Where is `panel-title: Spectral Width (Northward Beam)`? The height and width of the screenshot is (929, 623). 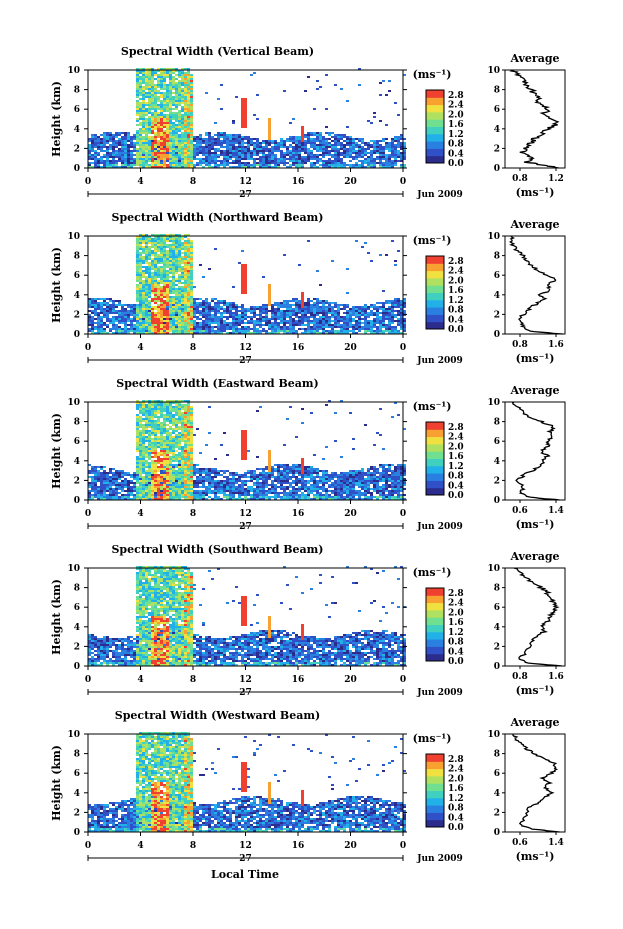
panel-title: Spectral Width (Northward Beam) is located at coordinates (218, 217).